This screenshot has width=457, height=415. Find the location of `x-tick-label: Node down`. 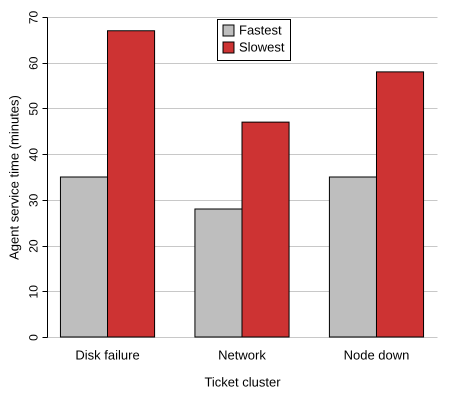

x-tick-label: Node down is located at coordinates (377, 355).